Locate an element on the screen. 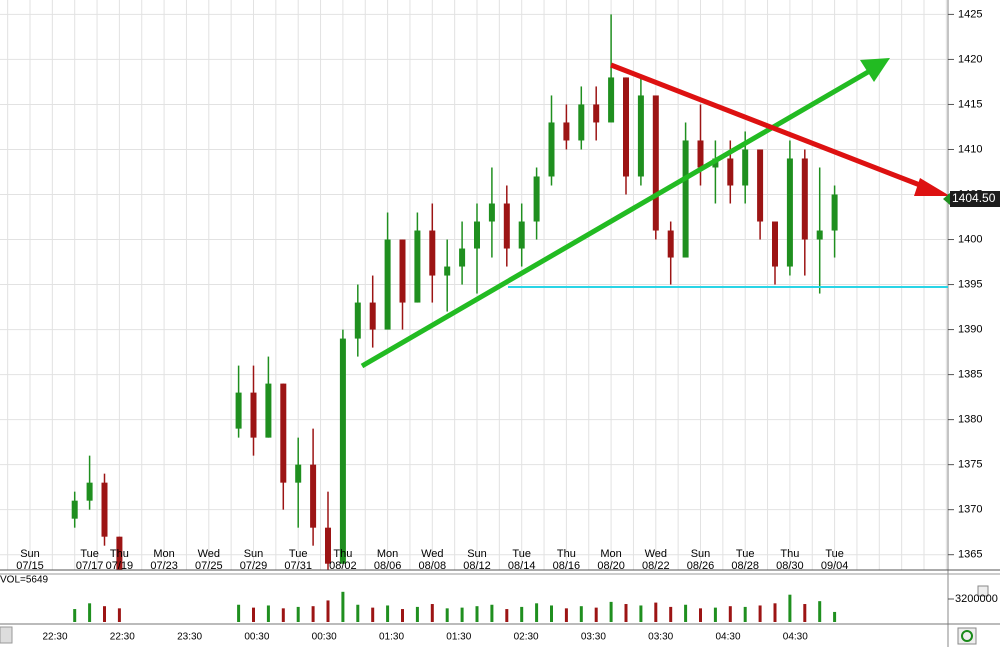  y-tick-label: 1370 is located at coordinates (970, 510).